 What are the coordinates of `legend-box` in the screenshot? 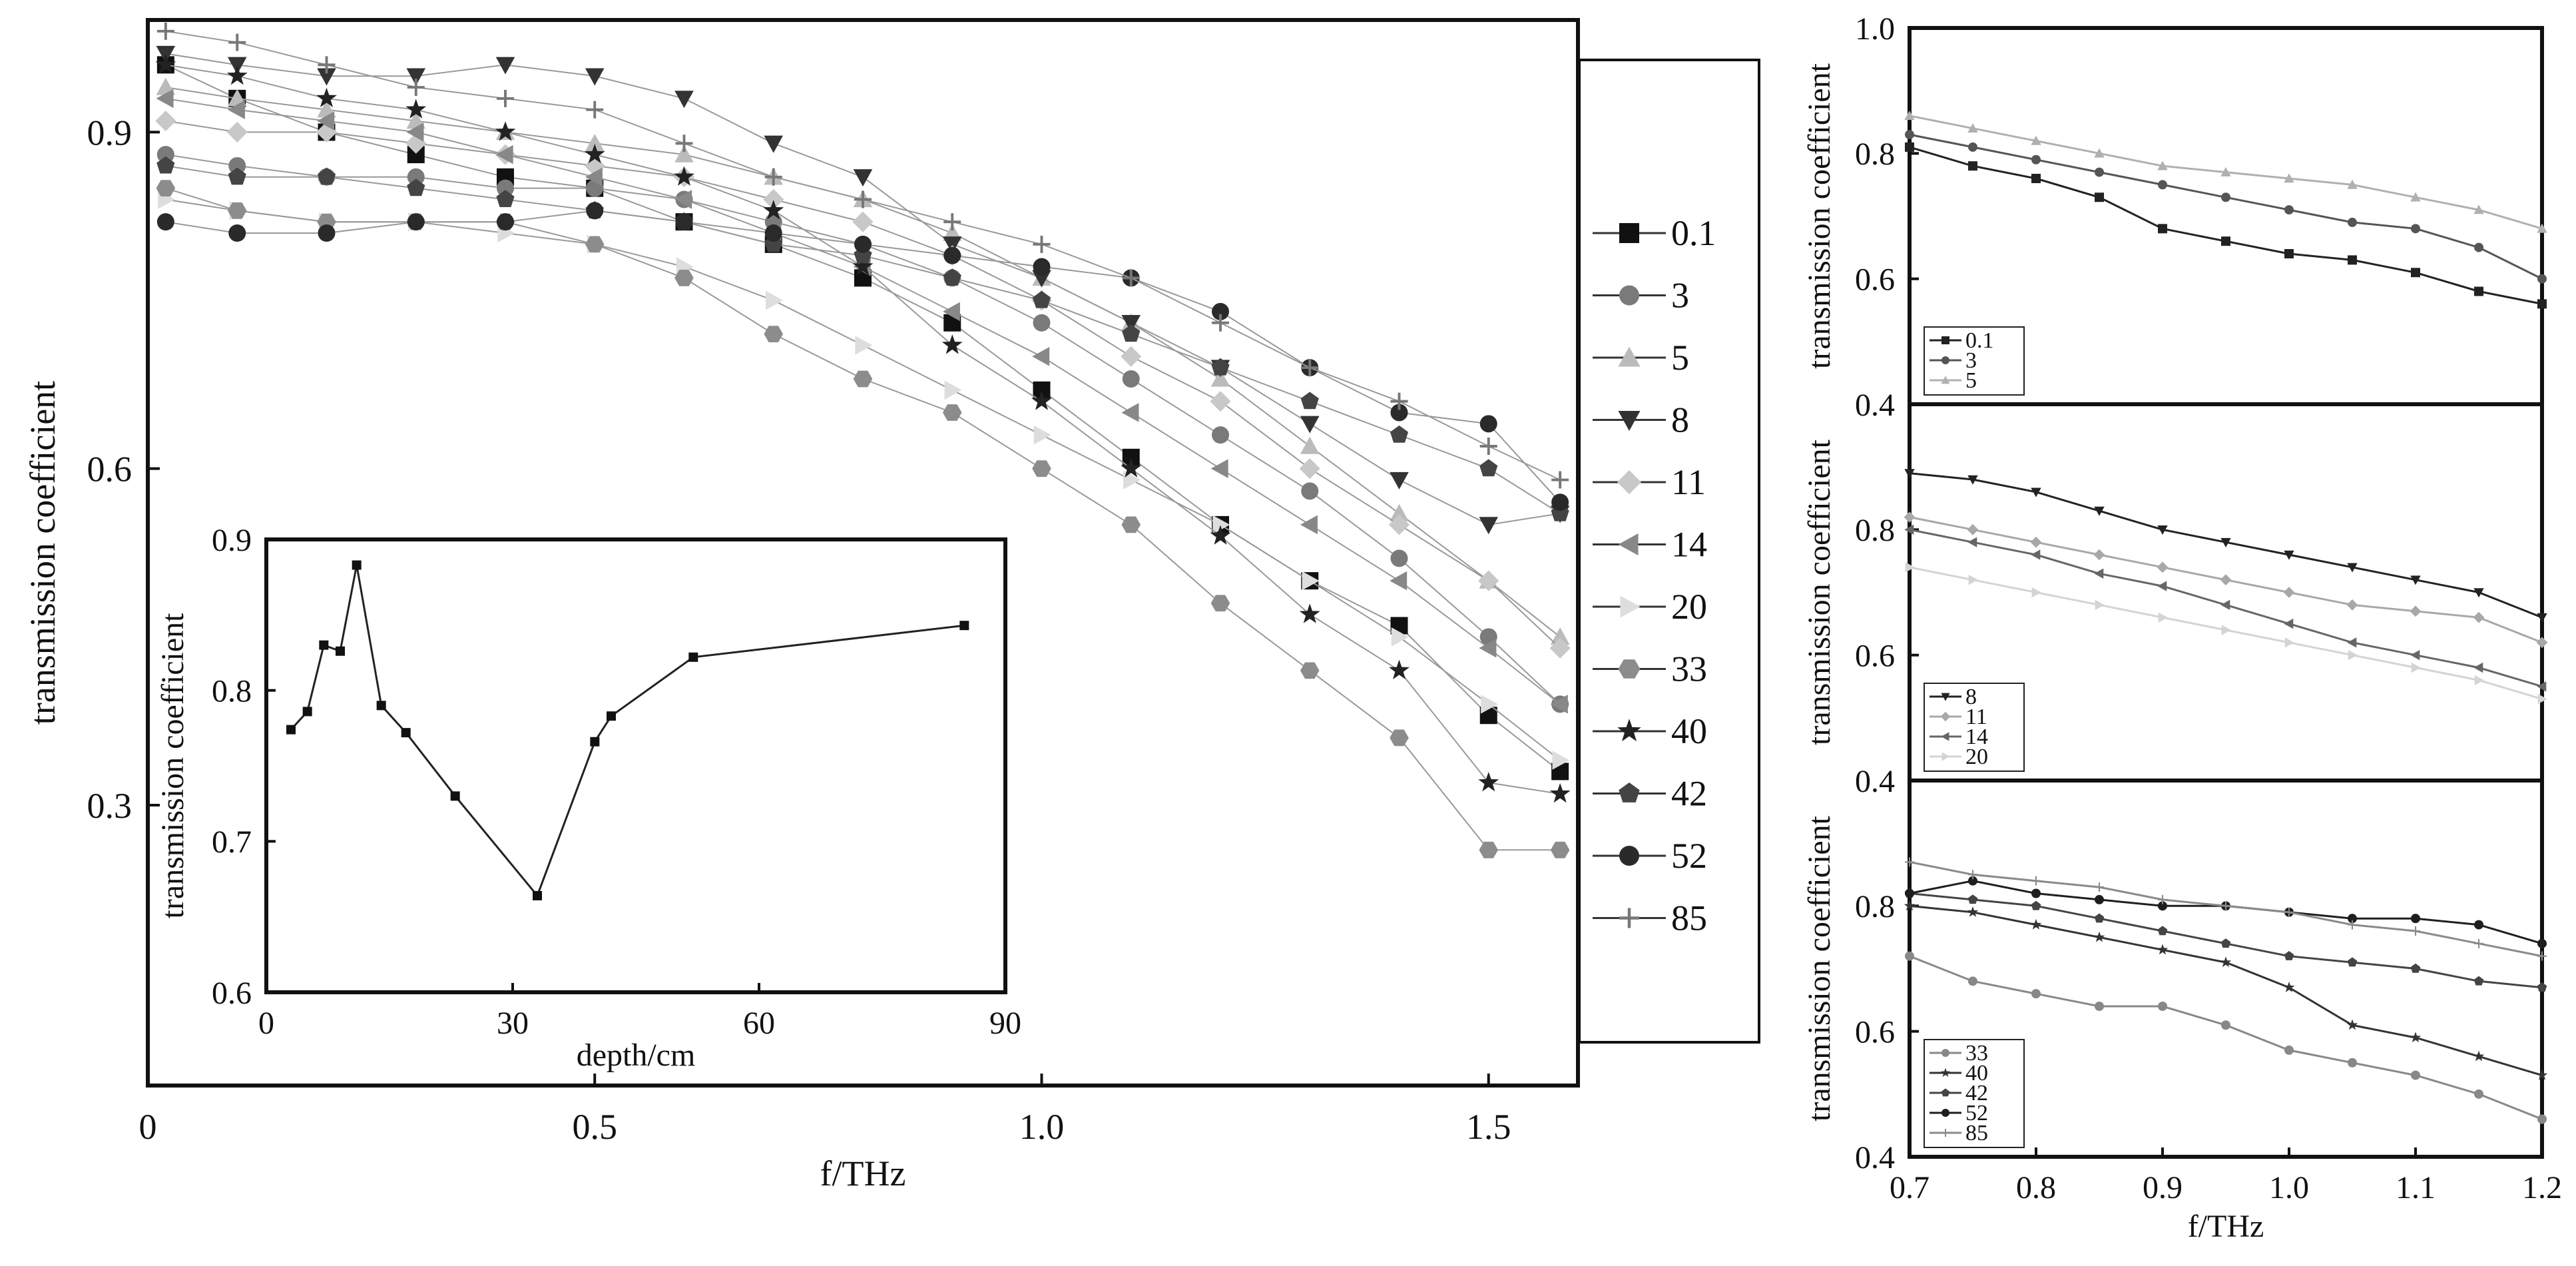 It's located at (1669, 551).